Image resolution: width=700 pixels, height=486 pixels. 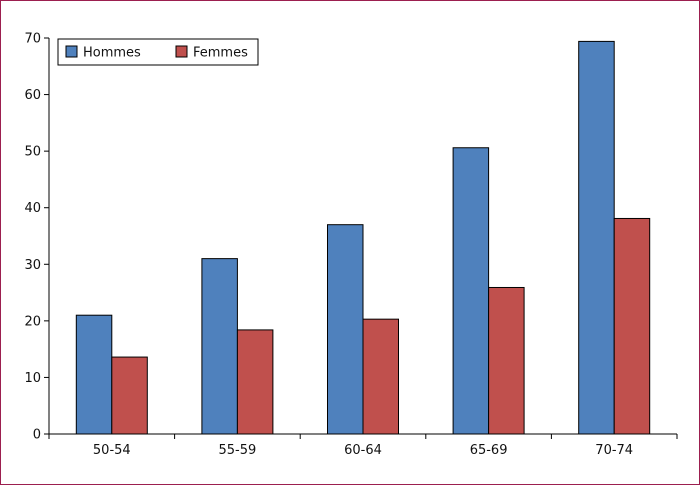 What do you see at coordinates (238, 450) in the screenshot?
I see `x-tick-label: 55-59` at bounding box center [238, 450].